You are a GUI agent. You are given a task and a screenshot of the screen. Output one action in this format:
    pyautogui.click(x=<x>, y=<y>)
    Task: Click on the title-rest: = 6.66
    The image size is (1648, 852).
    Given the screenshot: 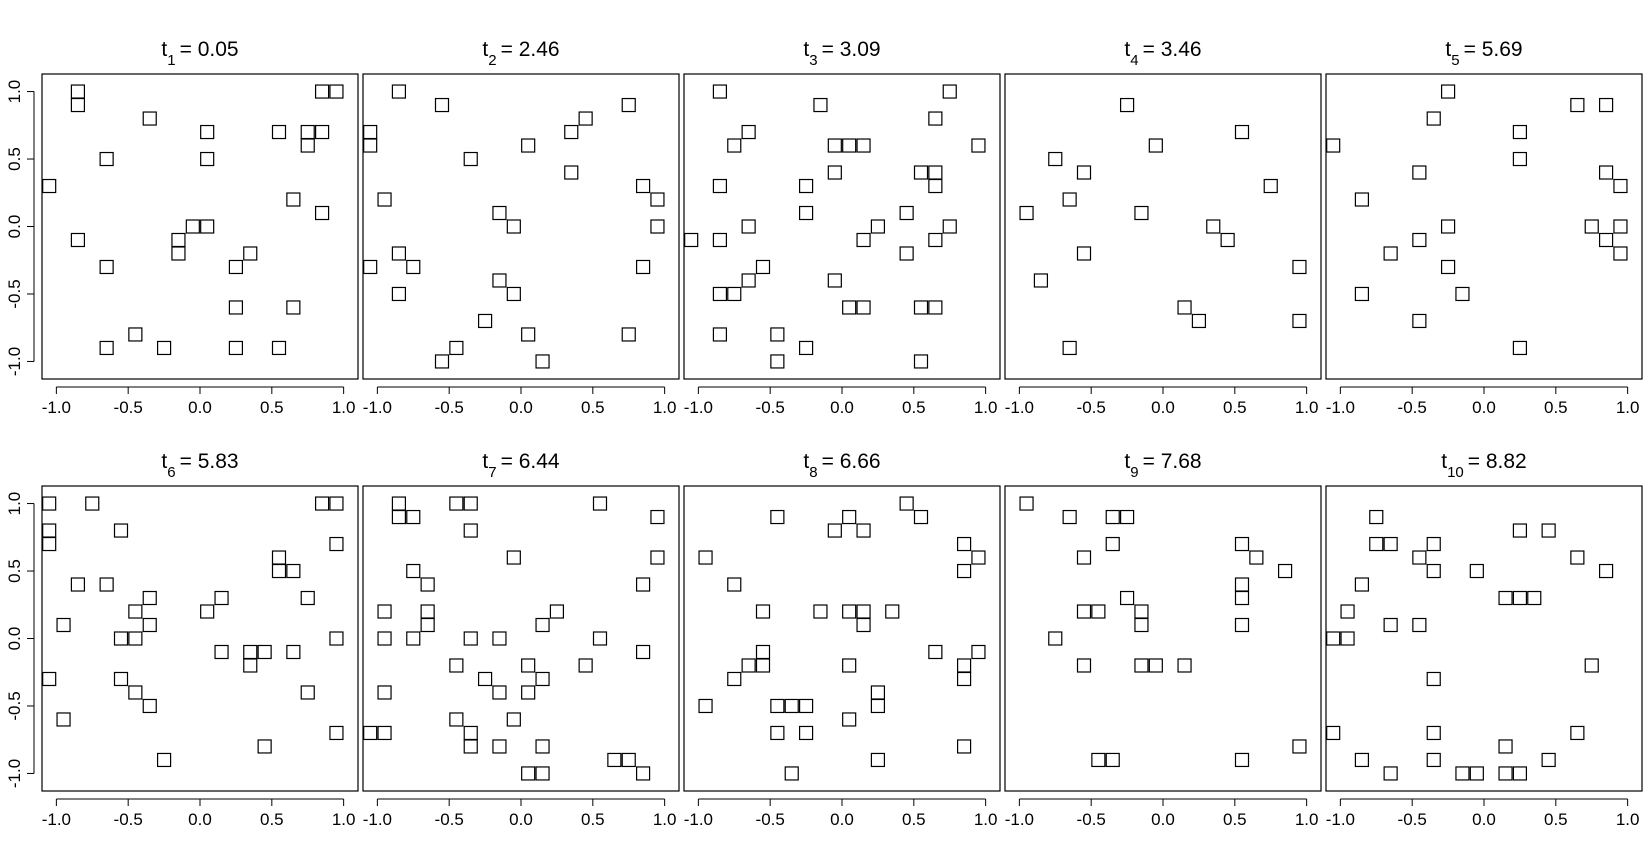 What is the action you would take?
    pyautogui.click(x=851, y=461)
    